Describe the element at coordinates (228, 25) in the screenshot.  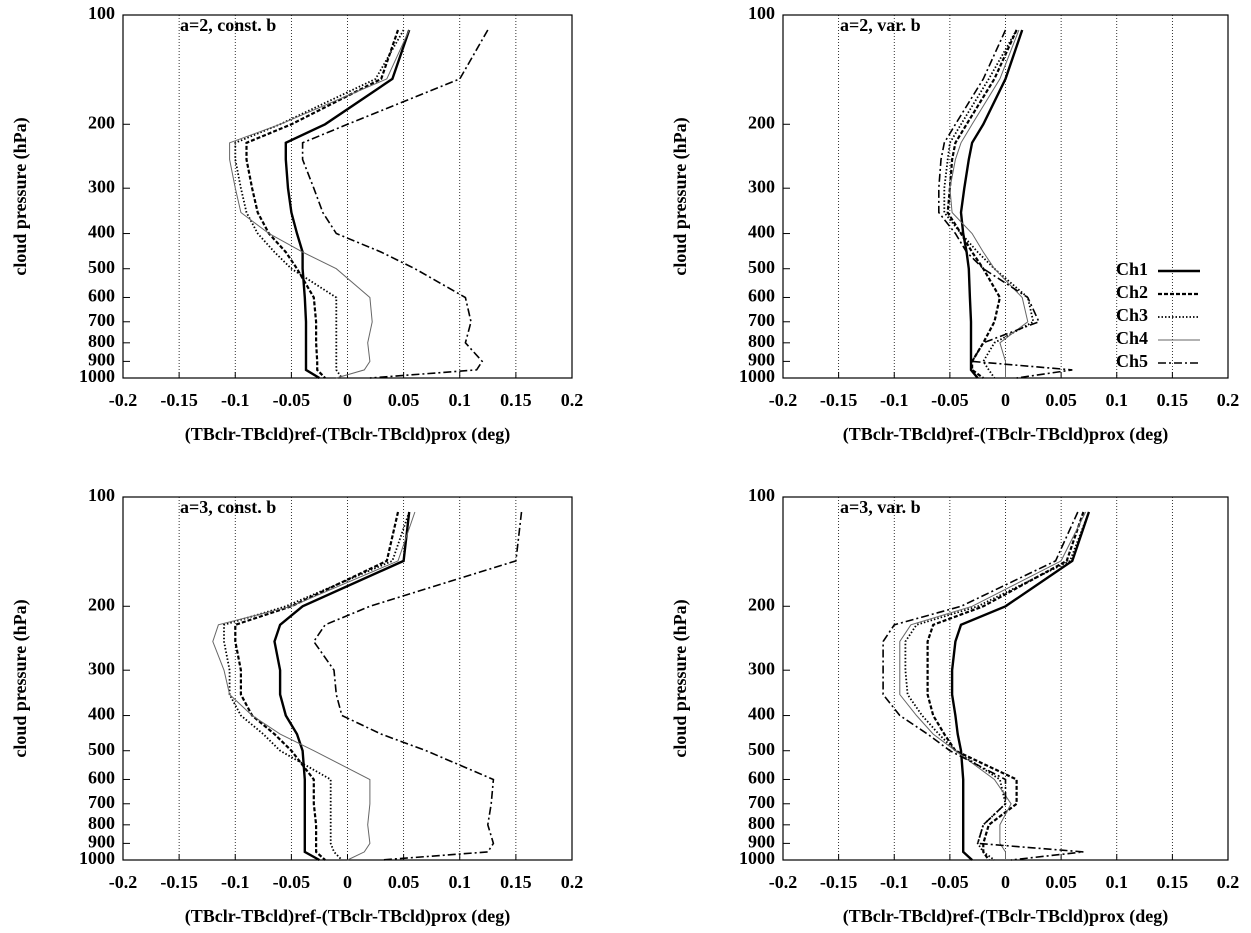
I see `annotation: a=2, const. b` at that location.